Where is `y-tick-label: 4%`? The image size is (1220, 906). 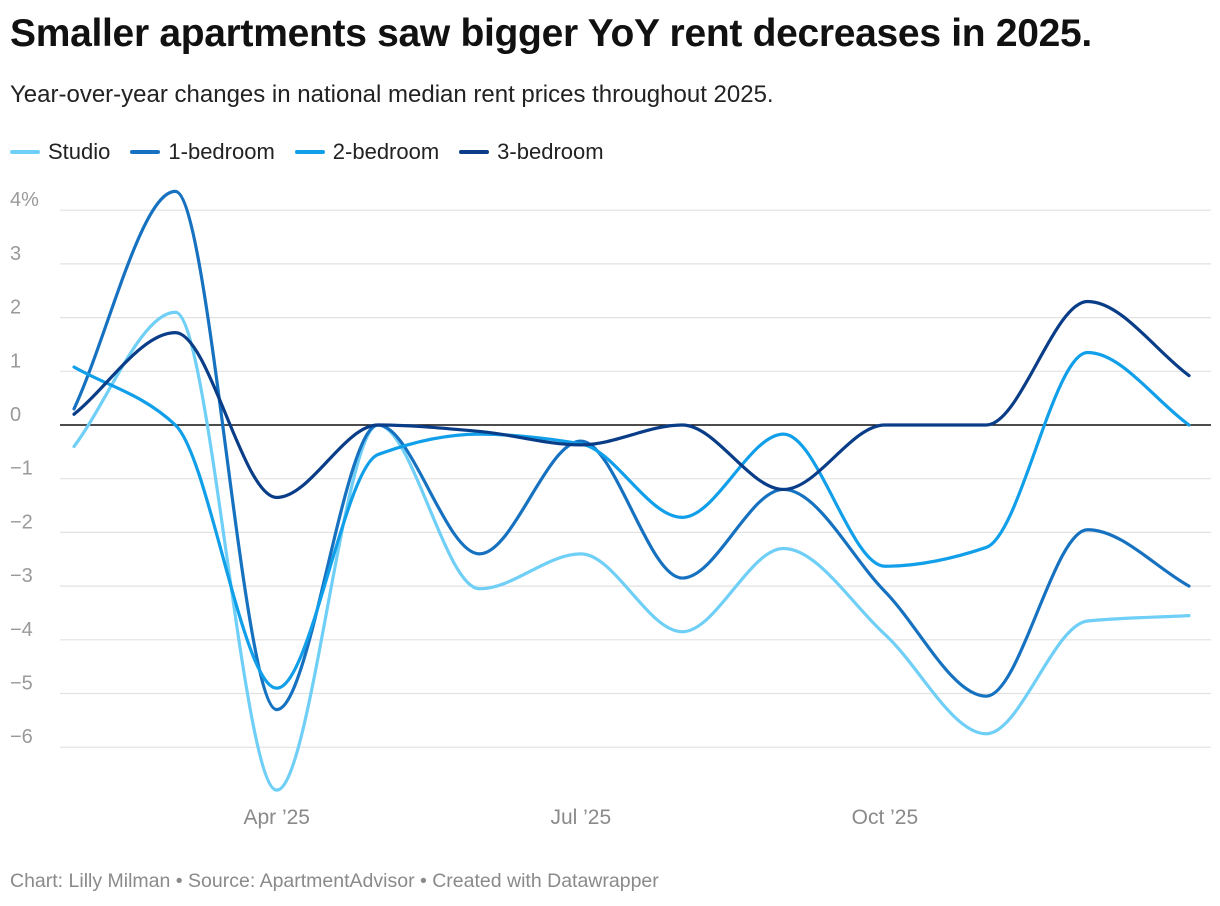 y-tick-label: 4% is located at coordinates (24, 200).